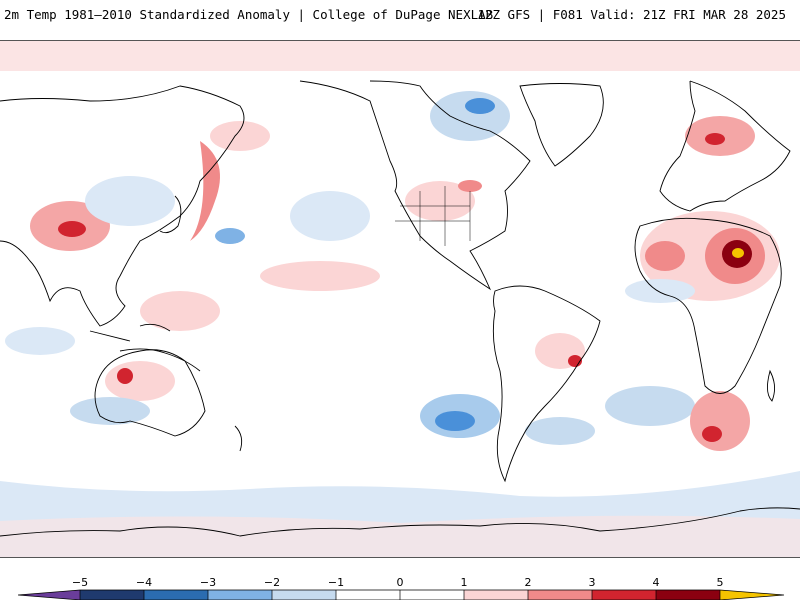  I want to click on colorbar-tick-label: 3, so click(592, 582).